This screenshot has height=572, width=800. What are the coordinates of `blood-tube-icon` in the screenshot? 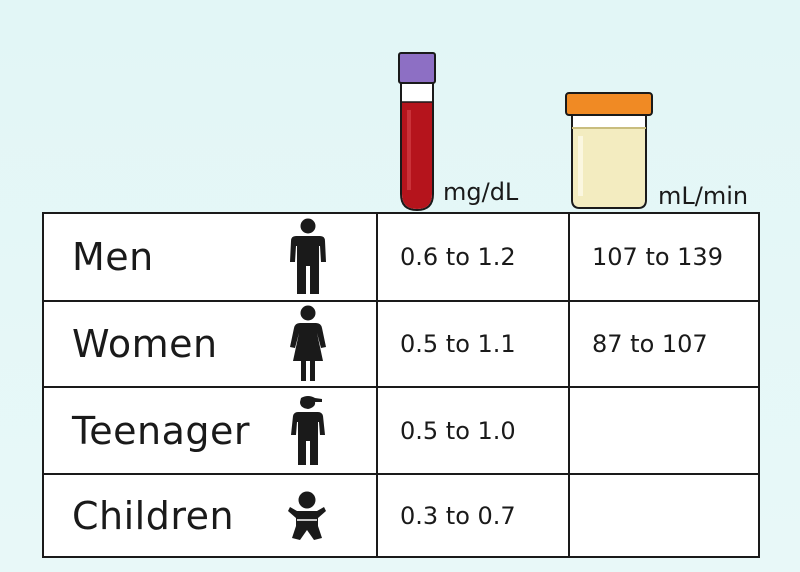 It's located at (417, 132).